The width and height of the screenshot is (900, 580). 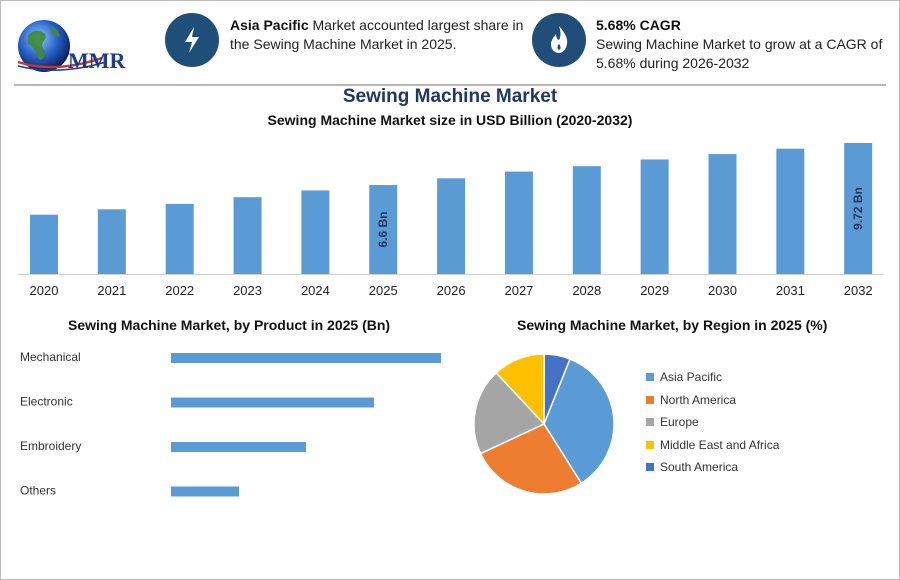 What do you see at coordinates (586, 220) in the screenshot?
I see `bar-2028` at bounding box center [586, 220].